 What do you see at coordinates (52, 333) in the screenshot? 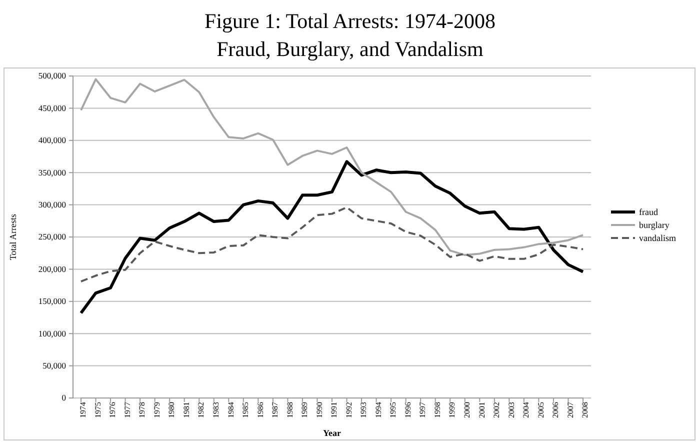
I see `y-tick-label: 100,000` at bounding box center [52, 333].